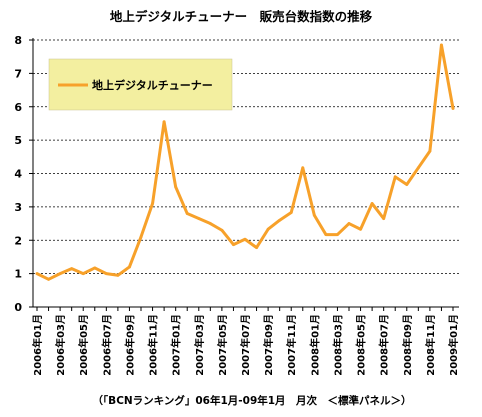 The width and height of the screenshot is (482, 417). What do you see at coordinates (268, 345) in the screenshot?
I see `x-tick-label: 2007年09月` at bounding box center [268, 345].